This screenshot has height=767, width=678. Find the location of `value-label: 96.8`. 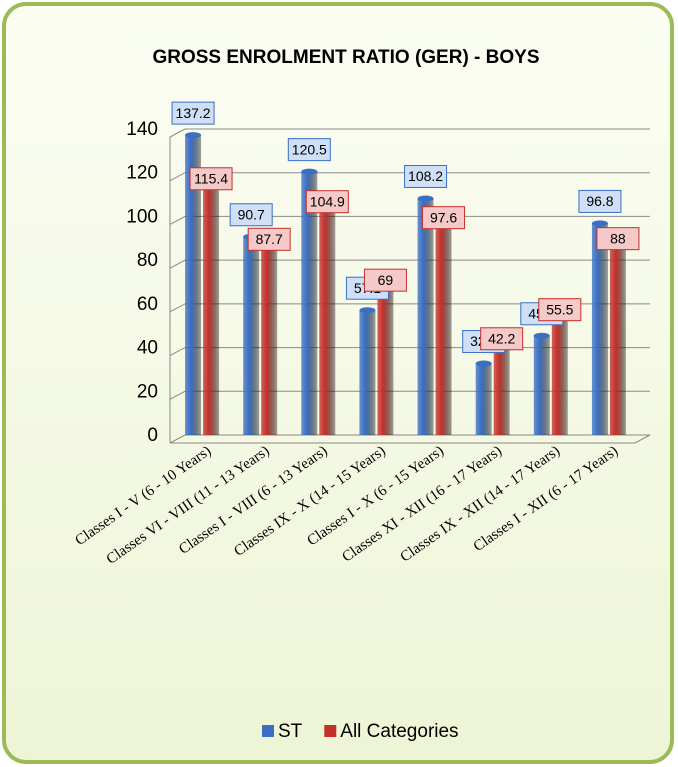

value-label: 96.8 is located at coordinates (599, 201).